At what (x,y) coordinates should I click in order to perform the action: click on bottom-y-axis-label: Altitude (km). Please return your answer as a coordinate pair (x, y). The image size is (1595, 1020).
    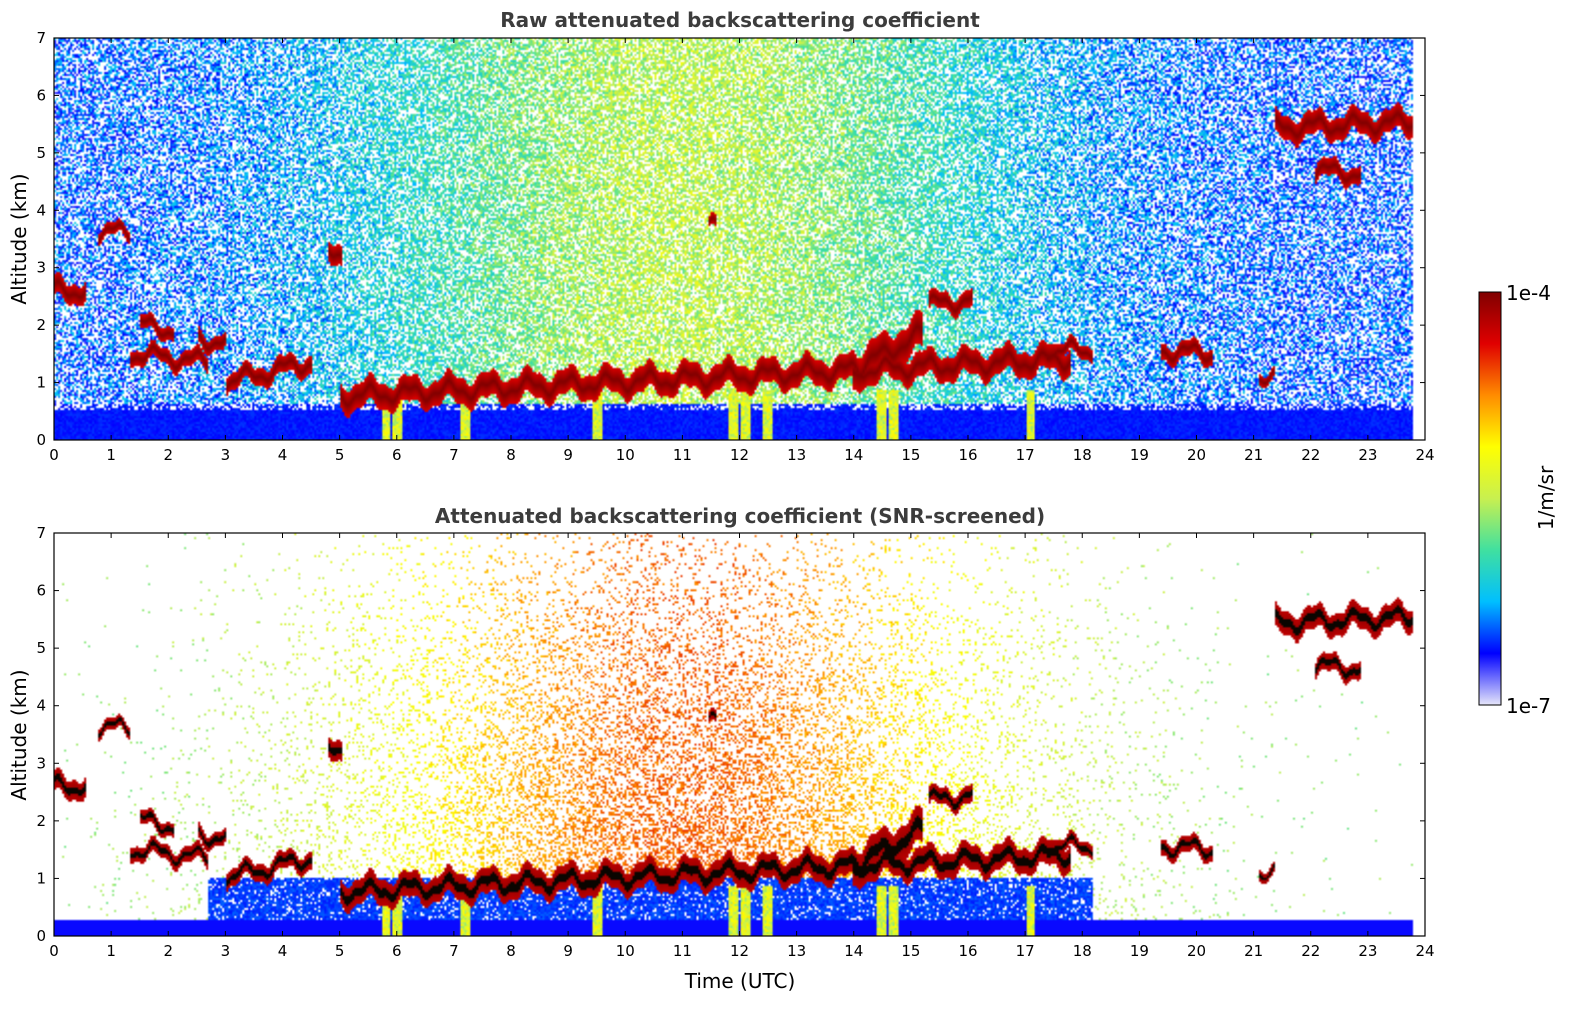
    Looking at the image, I should click on (19, 734).